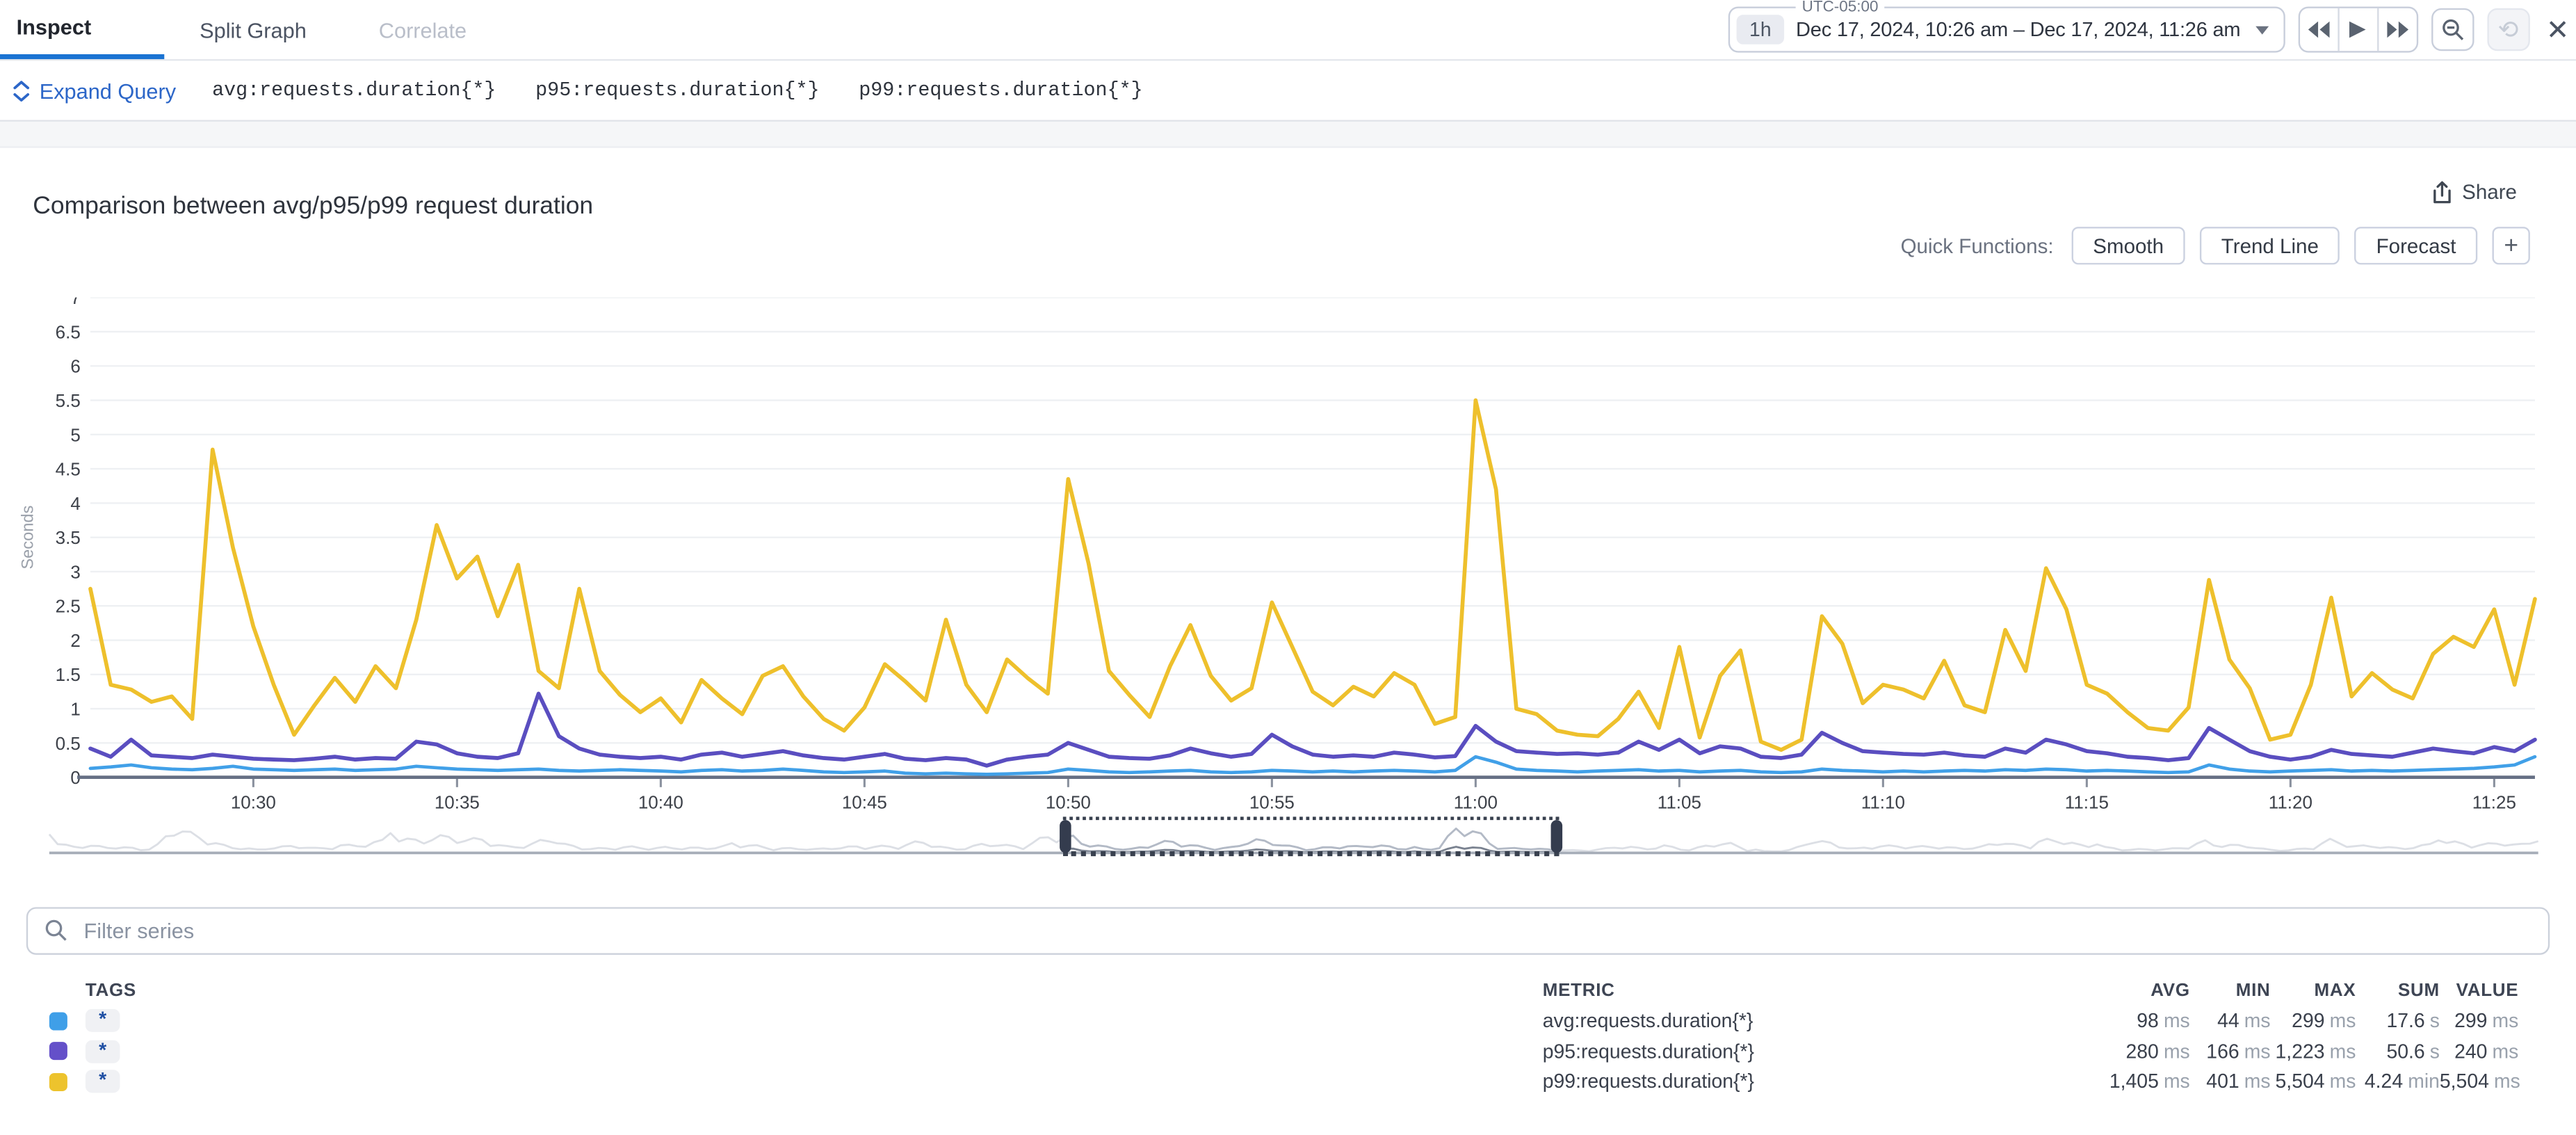  I want to click on svg-text: 11:10, so click(1883, 801).